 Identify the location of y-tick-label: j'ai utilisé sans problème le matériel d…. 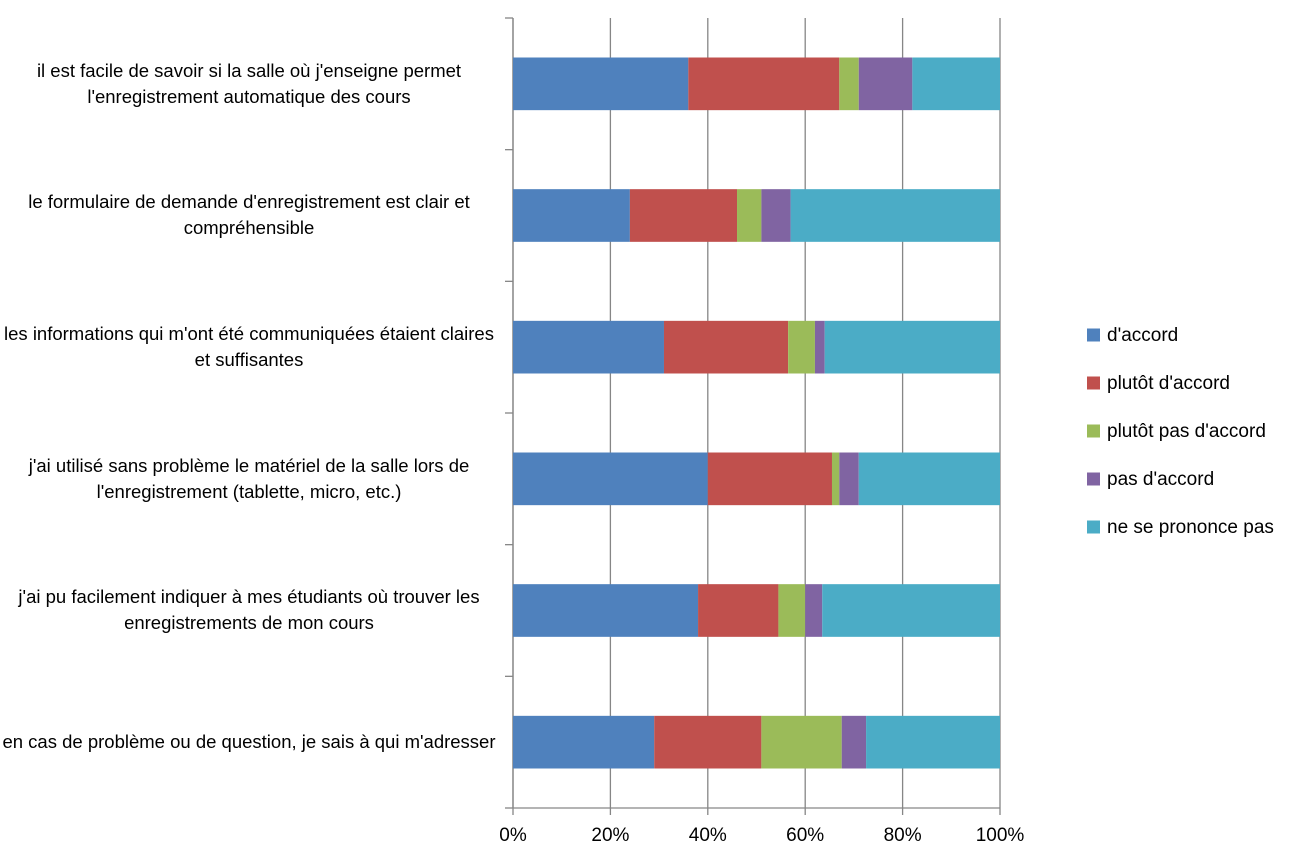
(249, 478).